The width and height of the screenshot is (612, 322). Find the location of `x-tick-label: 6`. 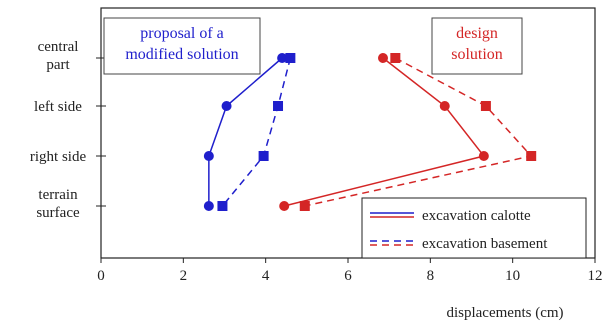

x-tick-label: 6 is located at coordinates (348, 276).